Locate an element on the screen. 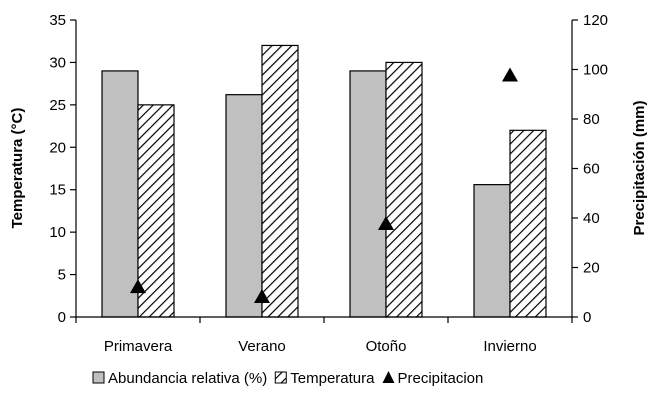  y-left-axis-title: Temperatura (°C) is located at coordinates (17, 168).